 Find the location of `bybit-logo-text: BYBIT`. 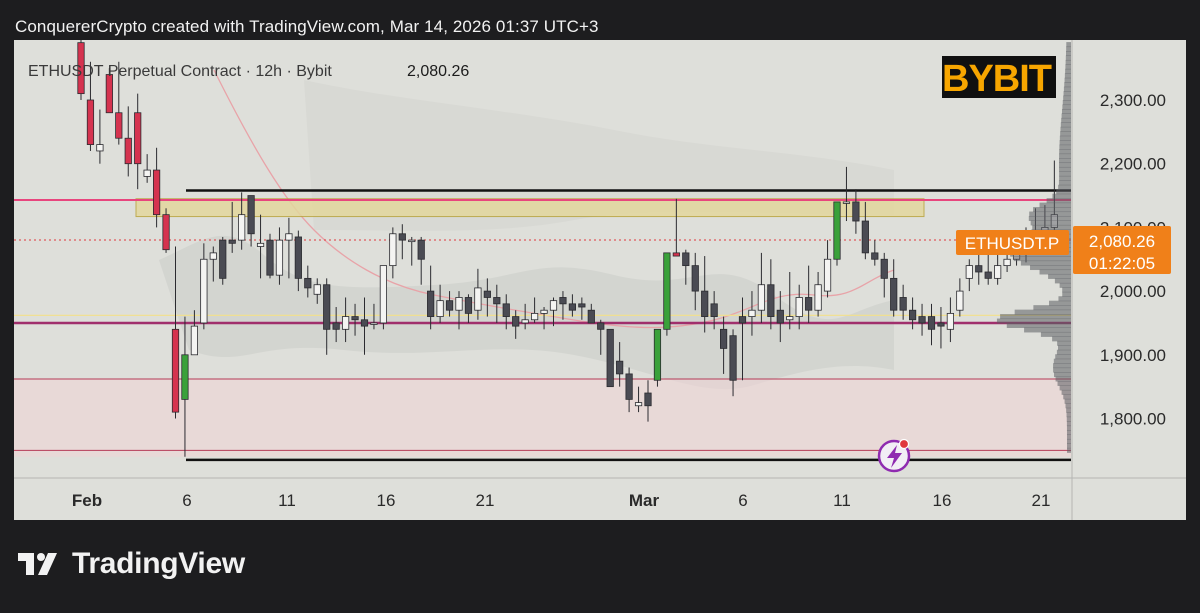

bybit-logo-text: BYBIT is located at coordinates (997, 79).